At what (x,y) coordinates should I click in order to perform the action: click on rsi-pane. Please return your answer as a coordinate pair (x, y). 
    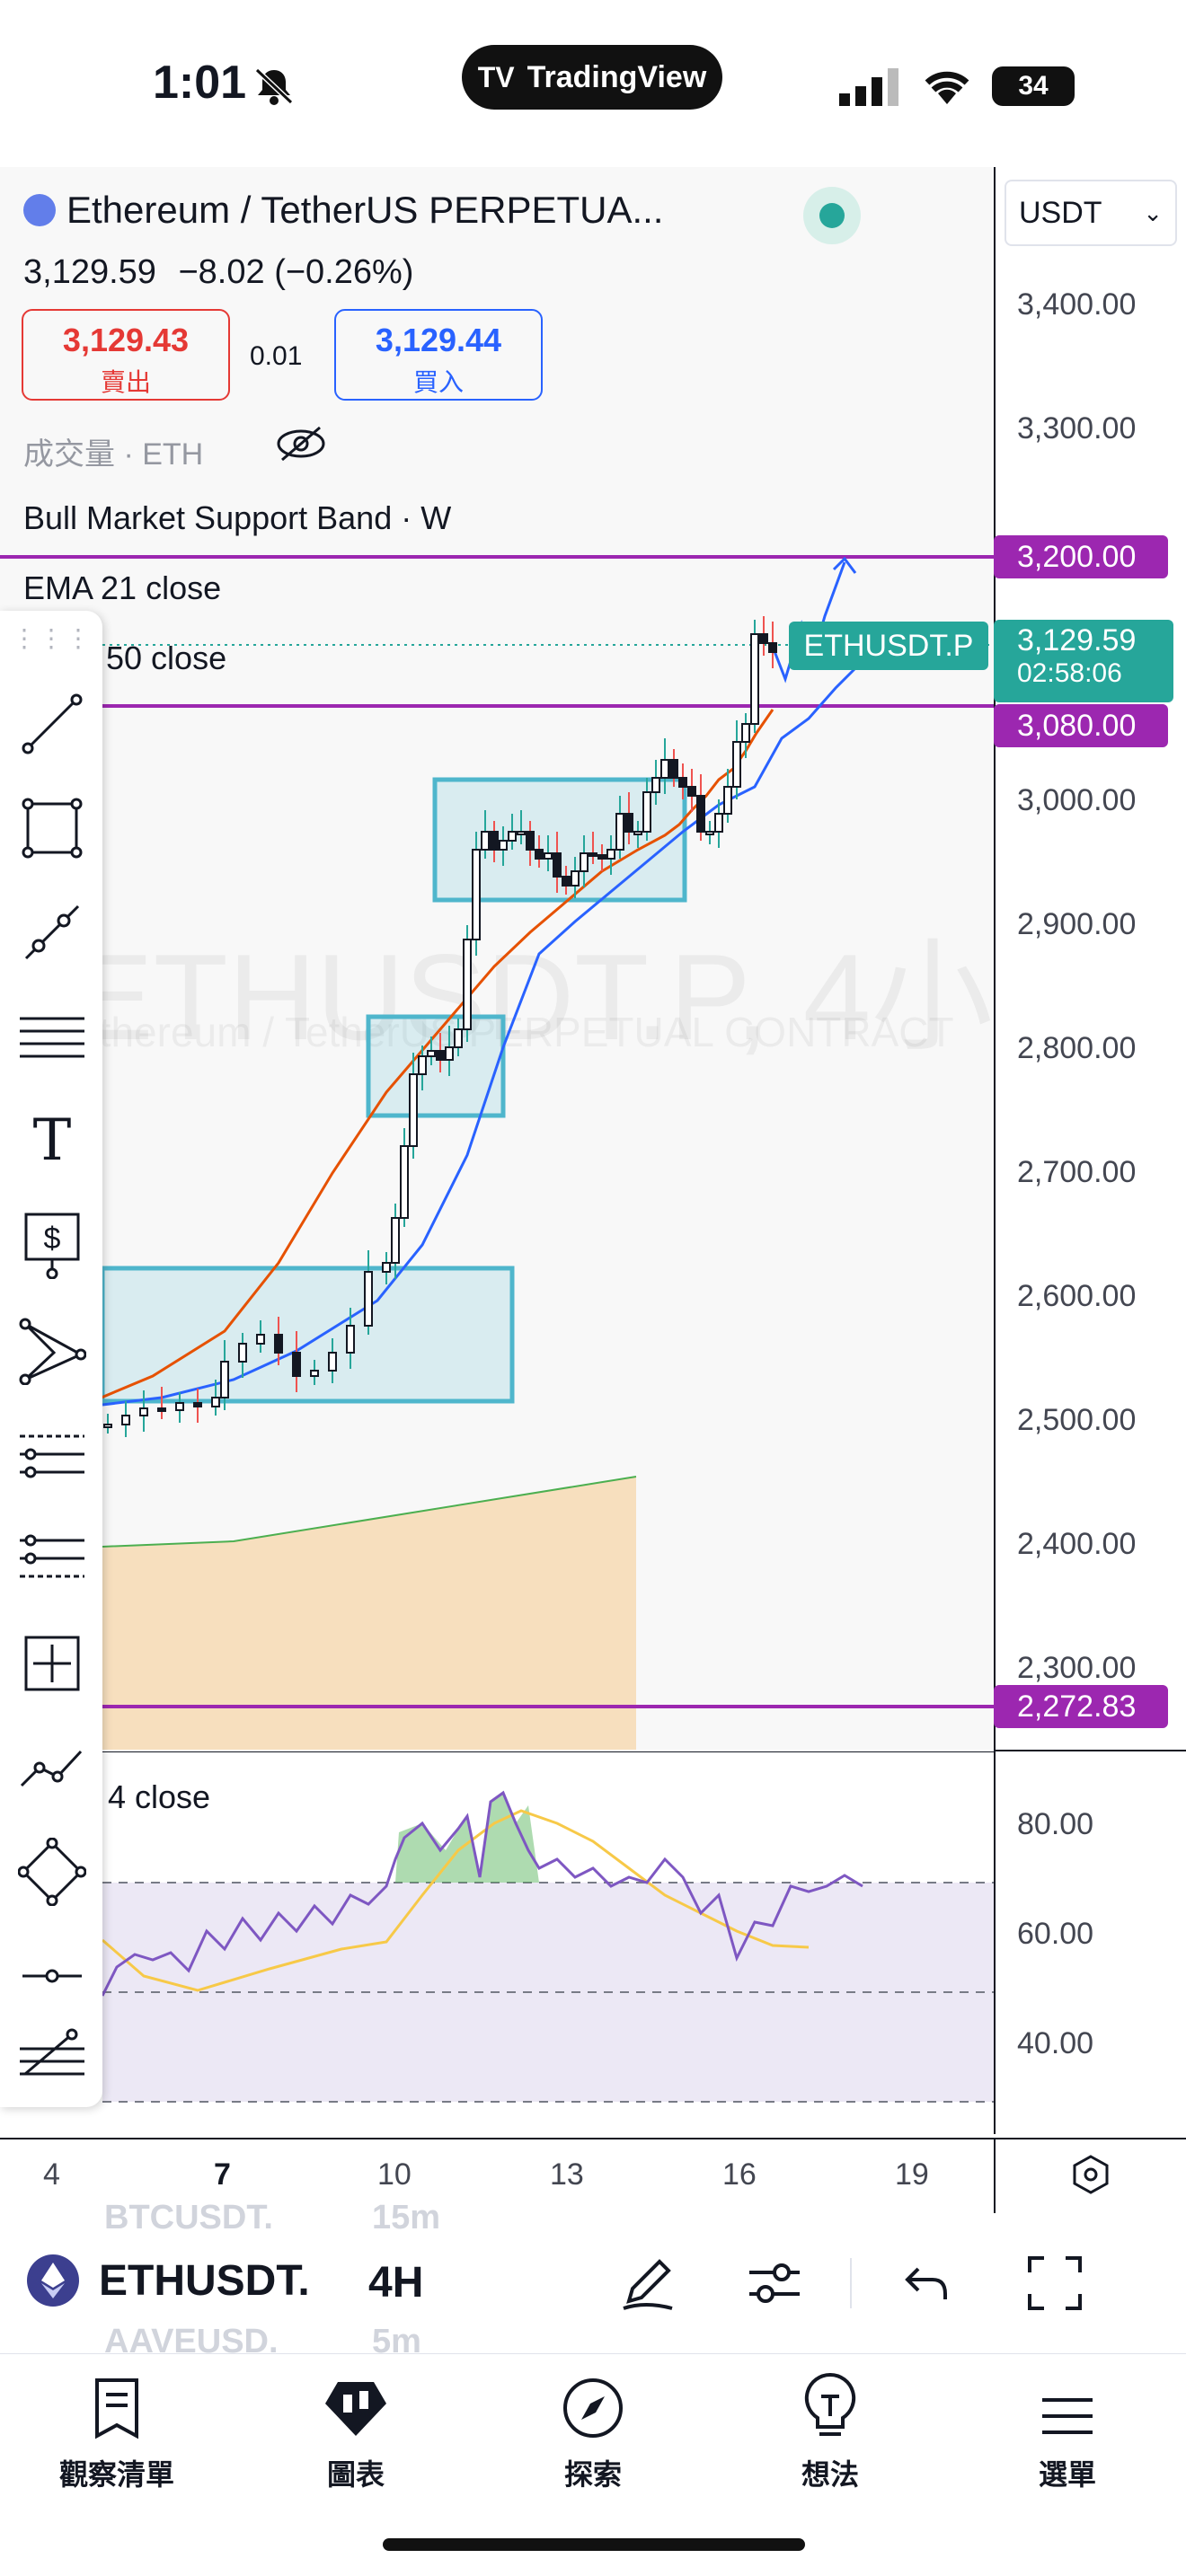
    Looking at the image, I should click on (497, 1945).